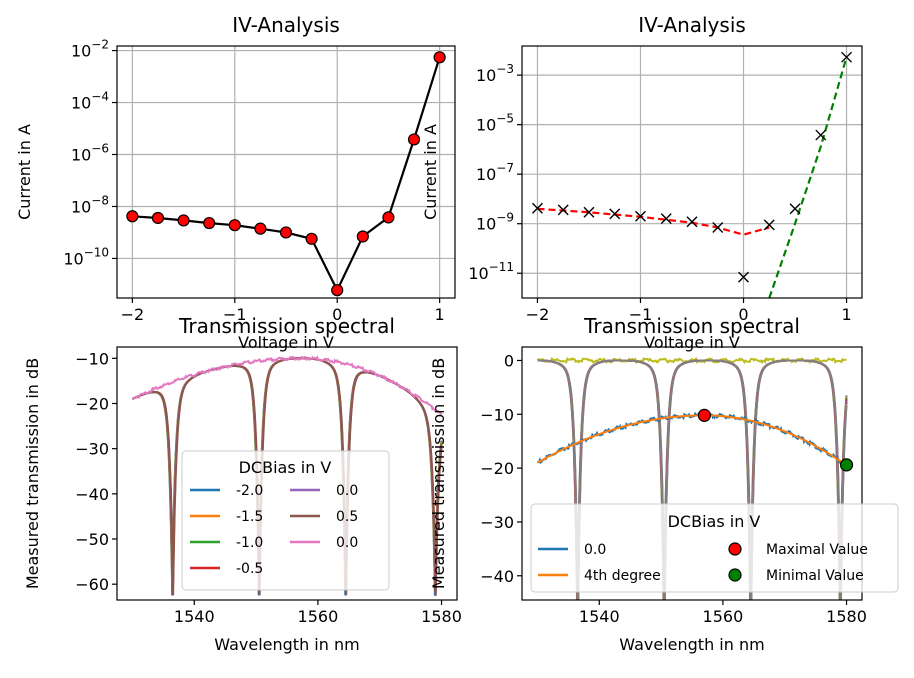 This screenshot has height=678, width=914. Describe the element at coordinates (100, 200) in the screenshot. I see `tick-exponent: −8` at that location.